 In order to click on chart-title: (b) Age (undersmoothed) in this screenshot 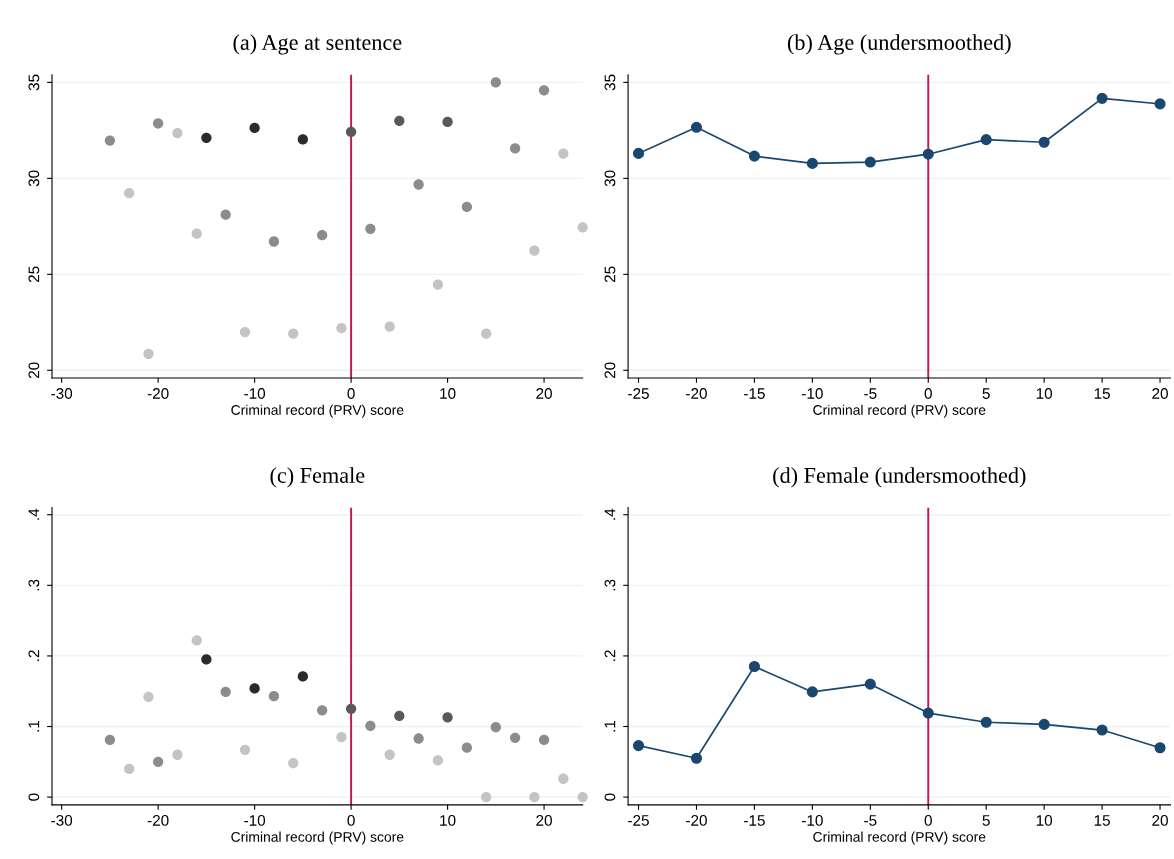, I will do `click(899, 44)`.